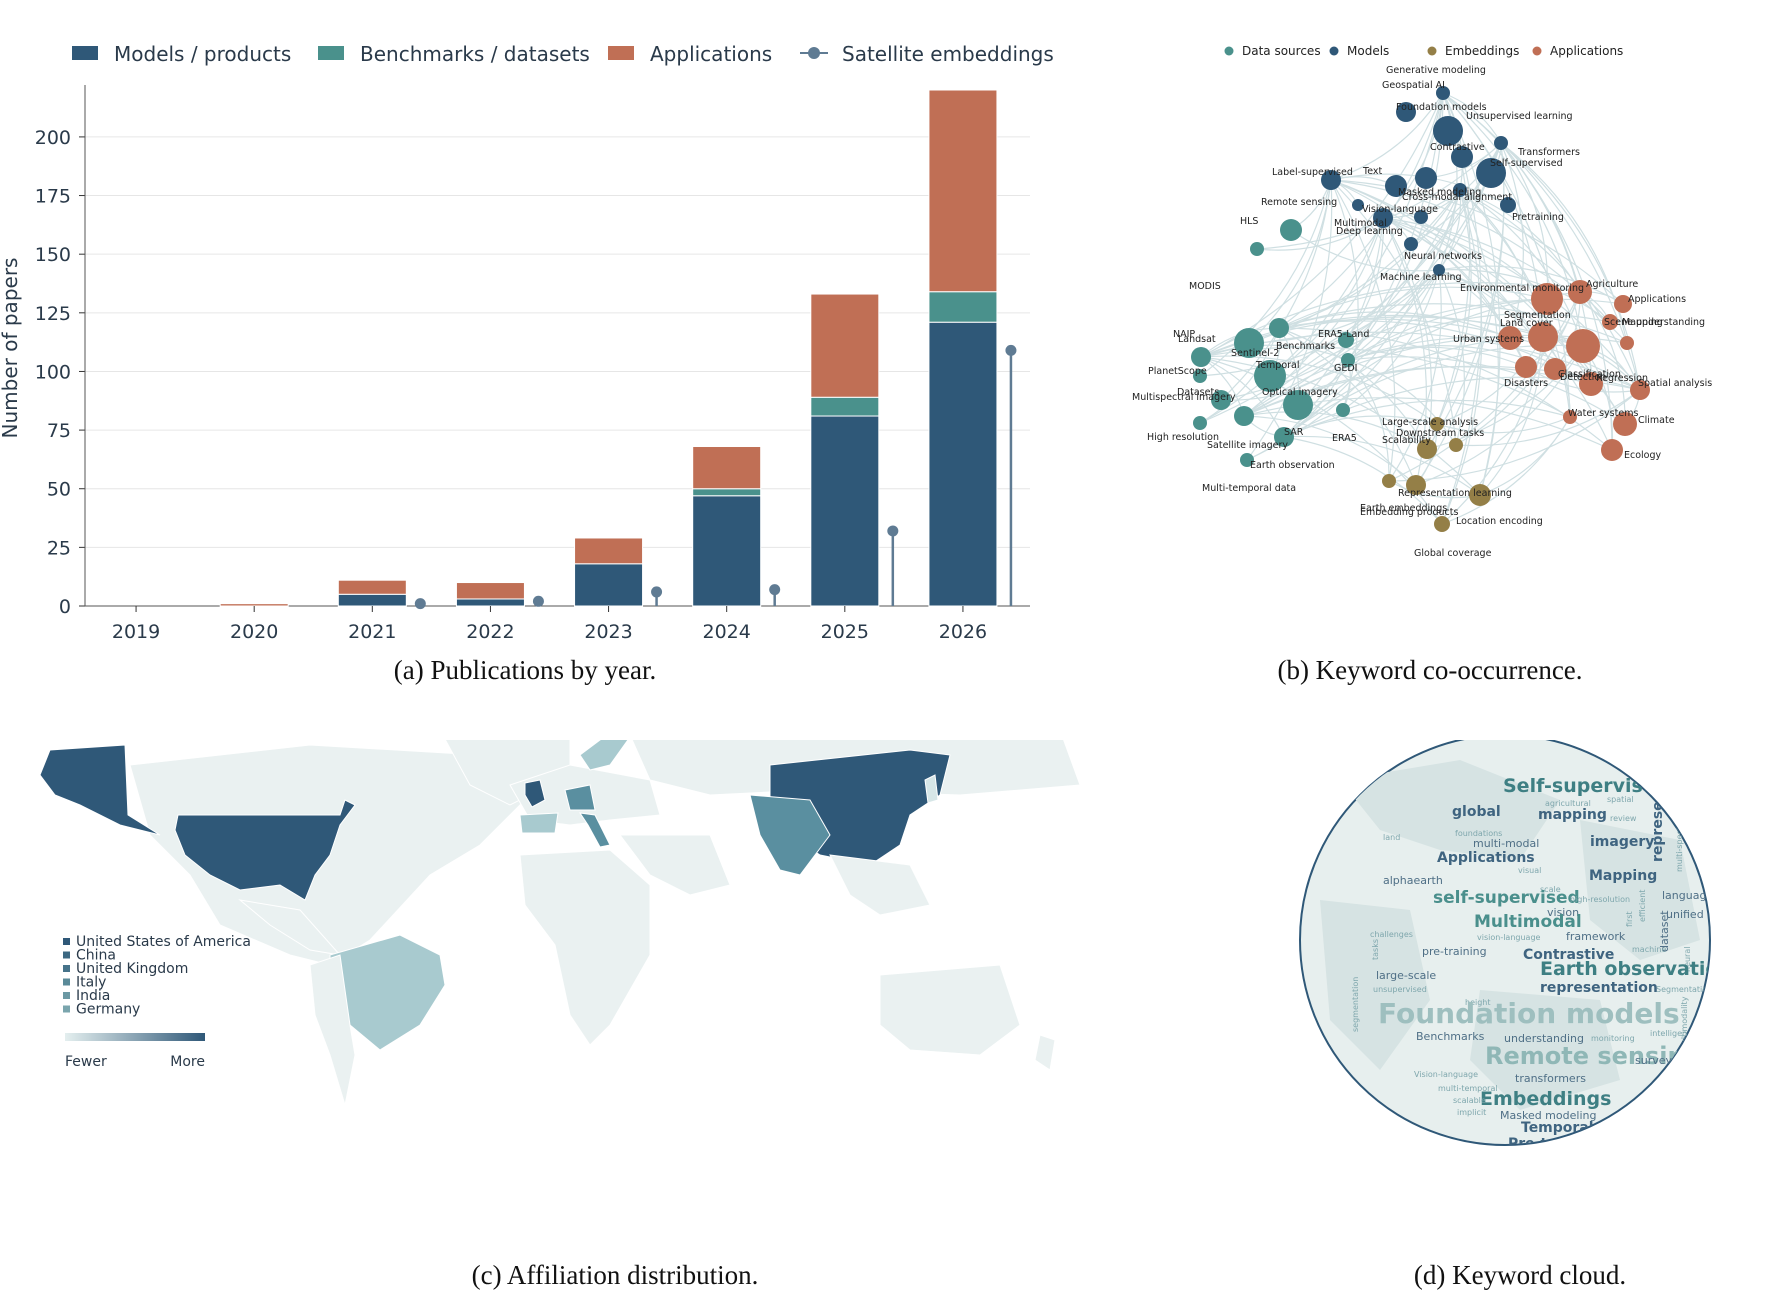 Image resolution: width=1772 pixels, height=1300 pixels. I want to click on node-label: Segmentation, so click(1537, 315).